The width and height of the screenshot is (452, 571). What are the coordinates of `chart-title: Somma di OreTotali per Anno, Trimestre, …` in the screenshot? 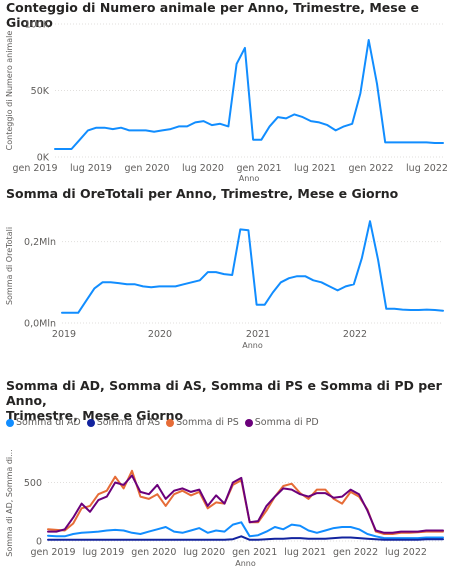 It's located at (202, 193).